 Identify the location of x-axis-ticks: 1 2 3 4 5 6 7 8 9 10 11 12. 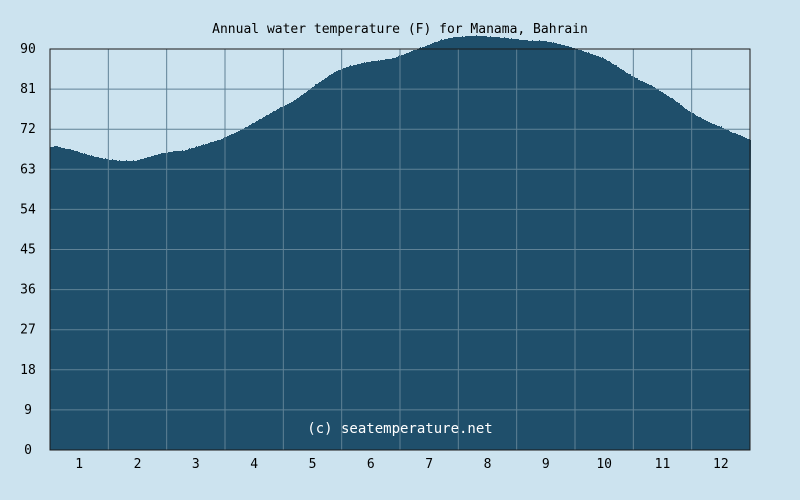
(401, 464).